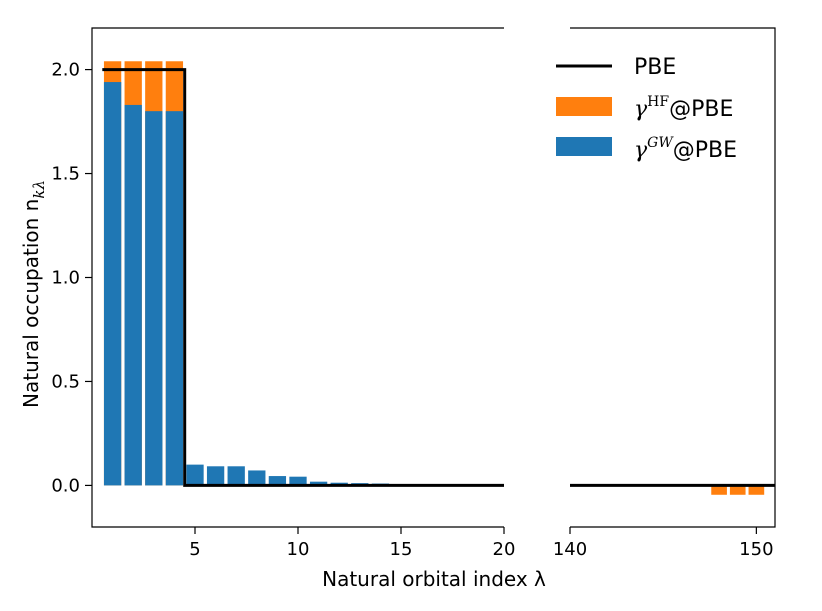  What do you see at coordinates (705, 150) in the screenshot?
I see `legend-label-gw-suffix: @PBE` at bounding box center [705, 150].